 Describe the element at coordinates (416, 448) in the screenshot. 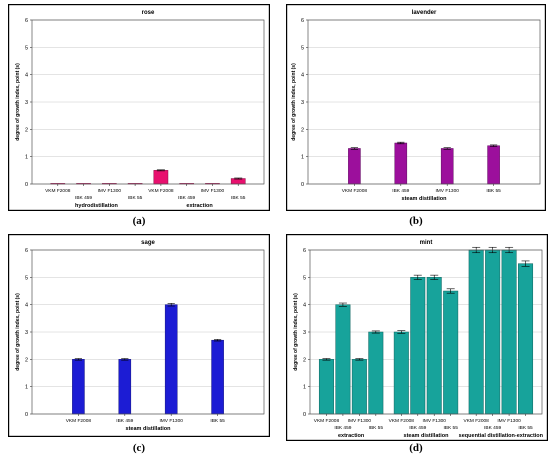

I see `caption-d: (d)` at that location.